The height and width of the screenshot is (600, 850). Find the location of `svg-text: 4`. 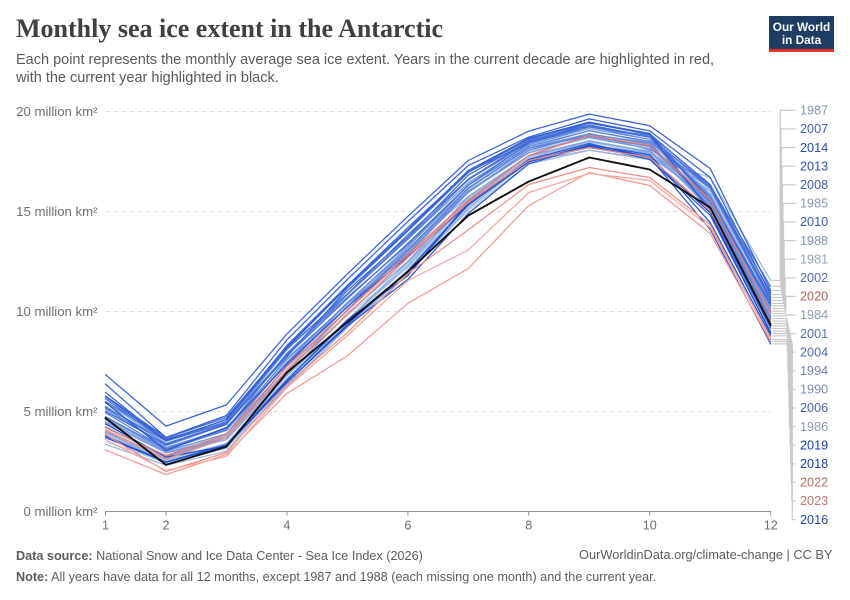

svg-text: 4 is located at coordinates (286, 526).